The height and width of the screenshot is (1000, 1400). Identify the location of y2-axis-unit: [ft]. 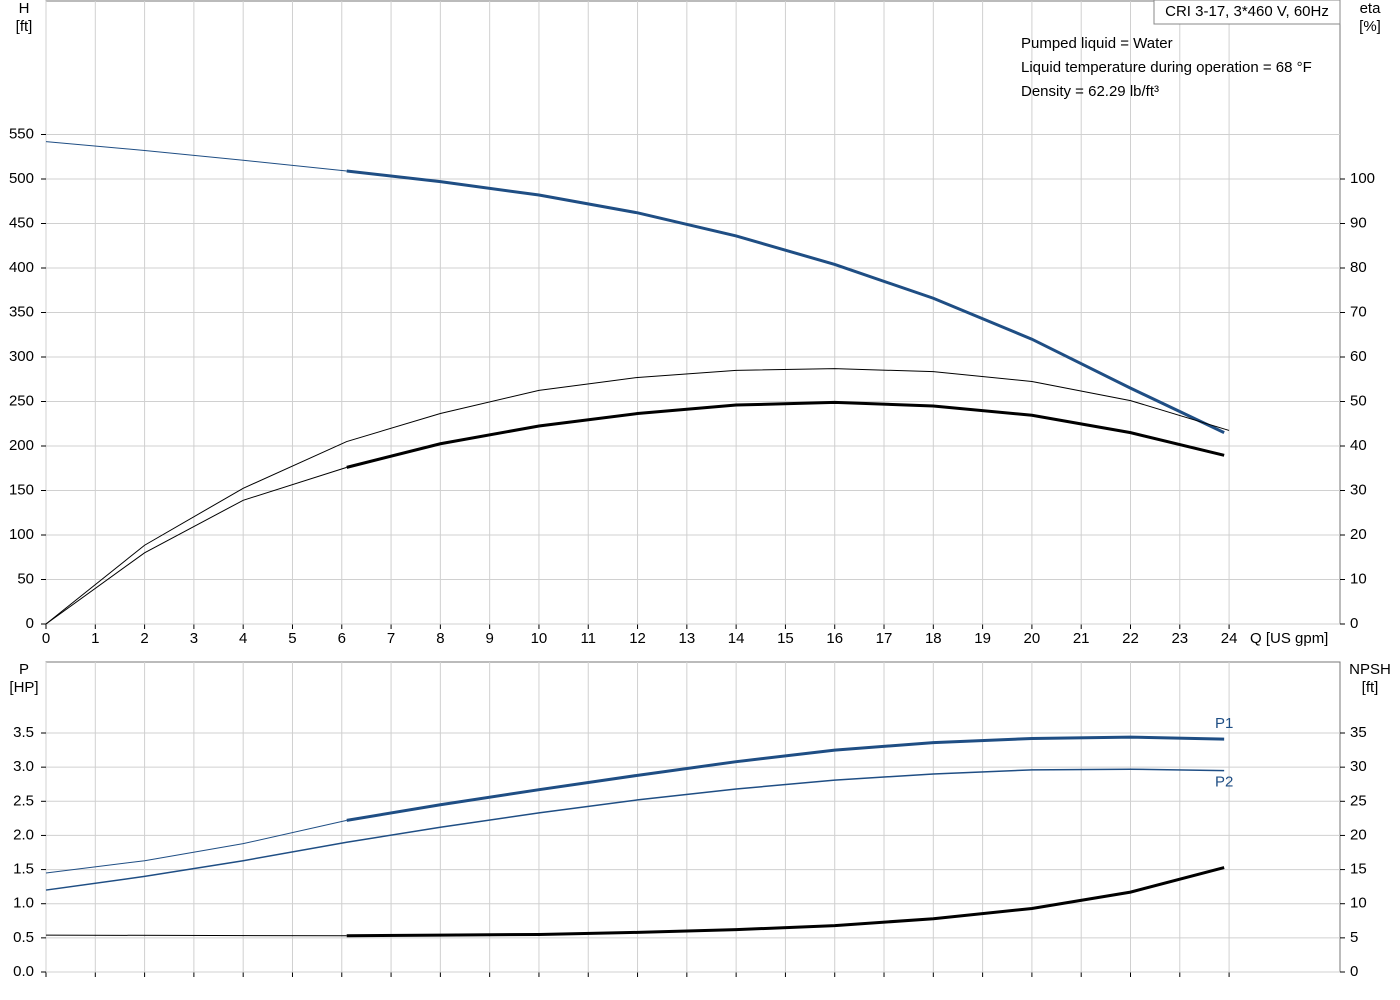
(1370, 687).